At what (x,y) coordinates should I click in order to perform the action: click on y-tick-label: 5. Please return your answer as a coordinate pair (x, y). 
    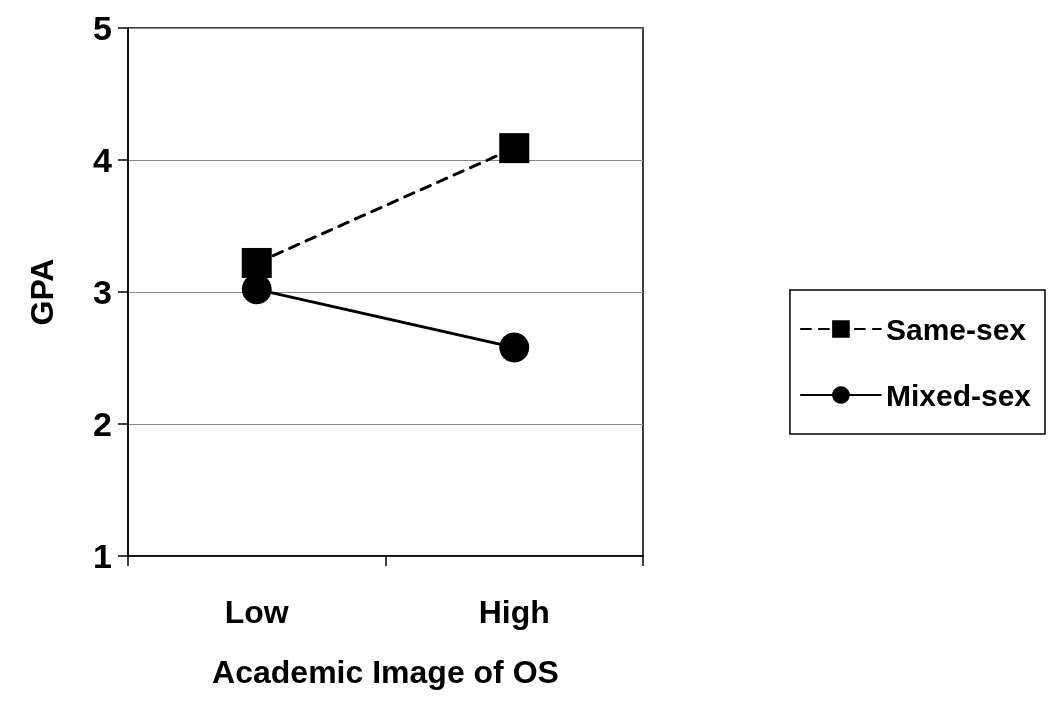
    Looking at the image, I should click on (102, 28).